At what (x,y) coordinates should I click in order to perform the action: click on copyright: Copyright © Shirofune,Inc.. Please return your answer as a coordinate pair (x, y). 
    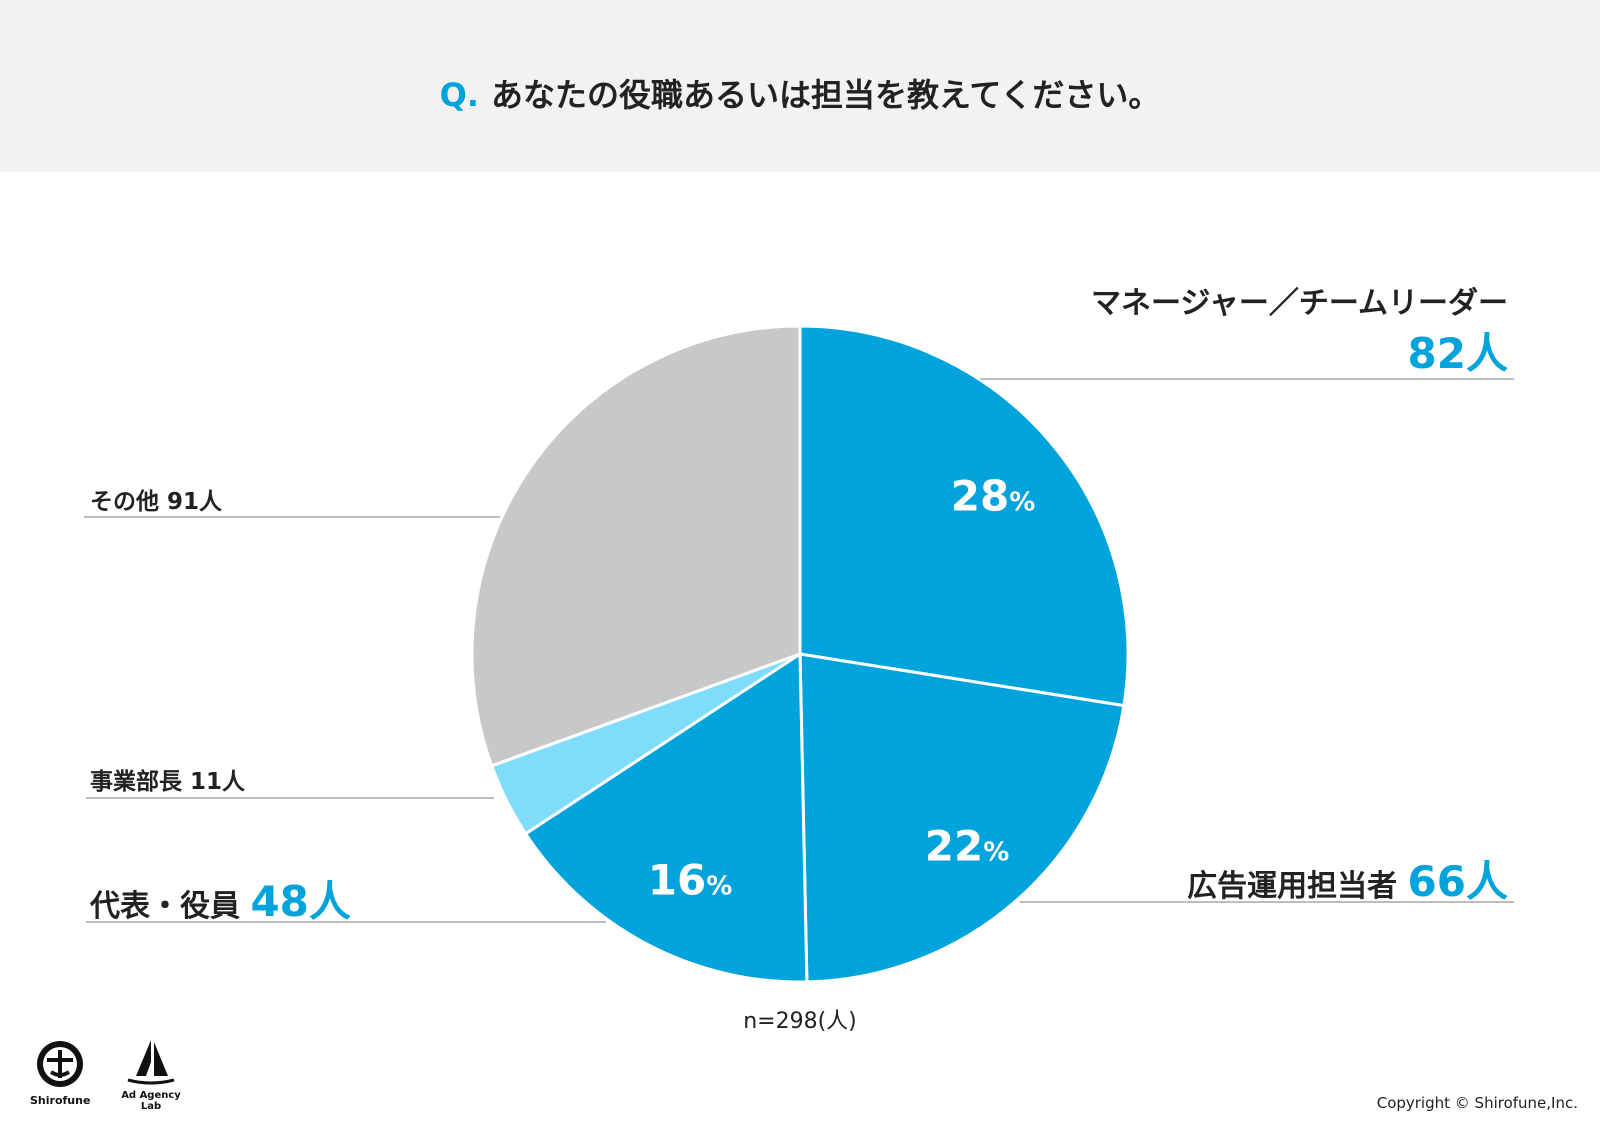
    Looking at the image, I should click on (1477, 1103).